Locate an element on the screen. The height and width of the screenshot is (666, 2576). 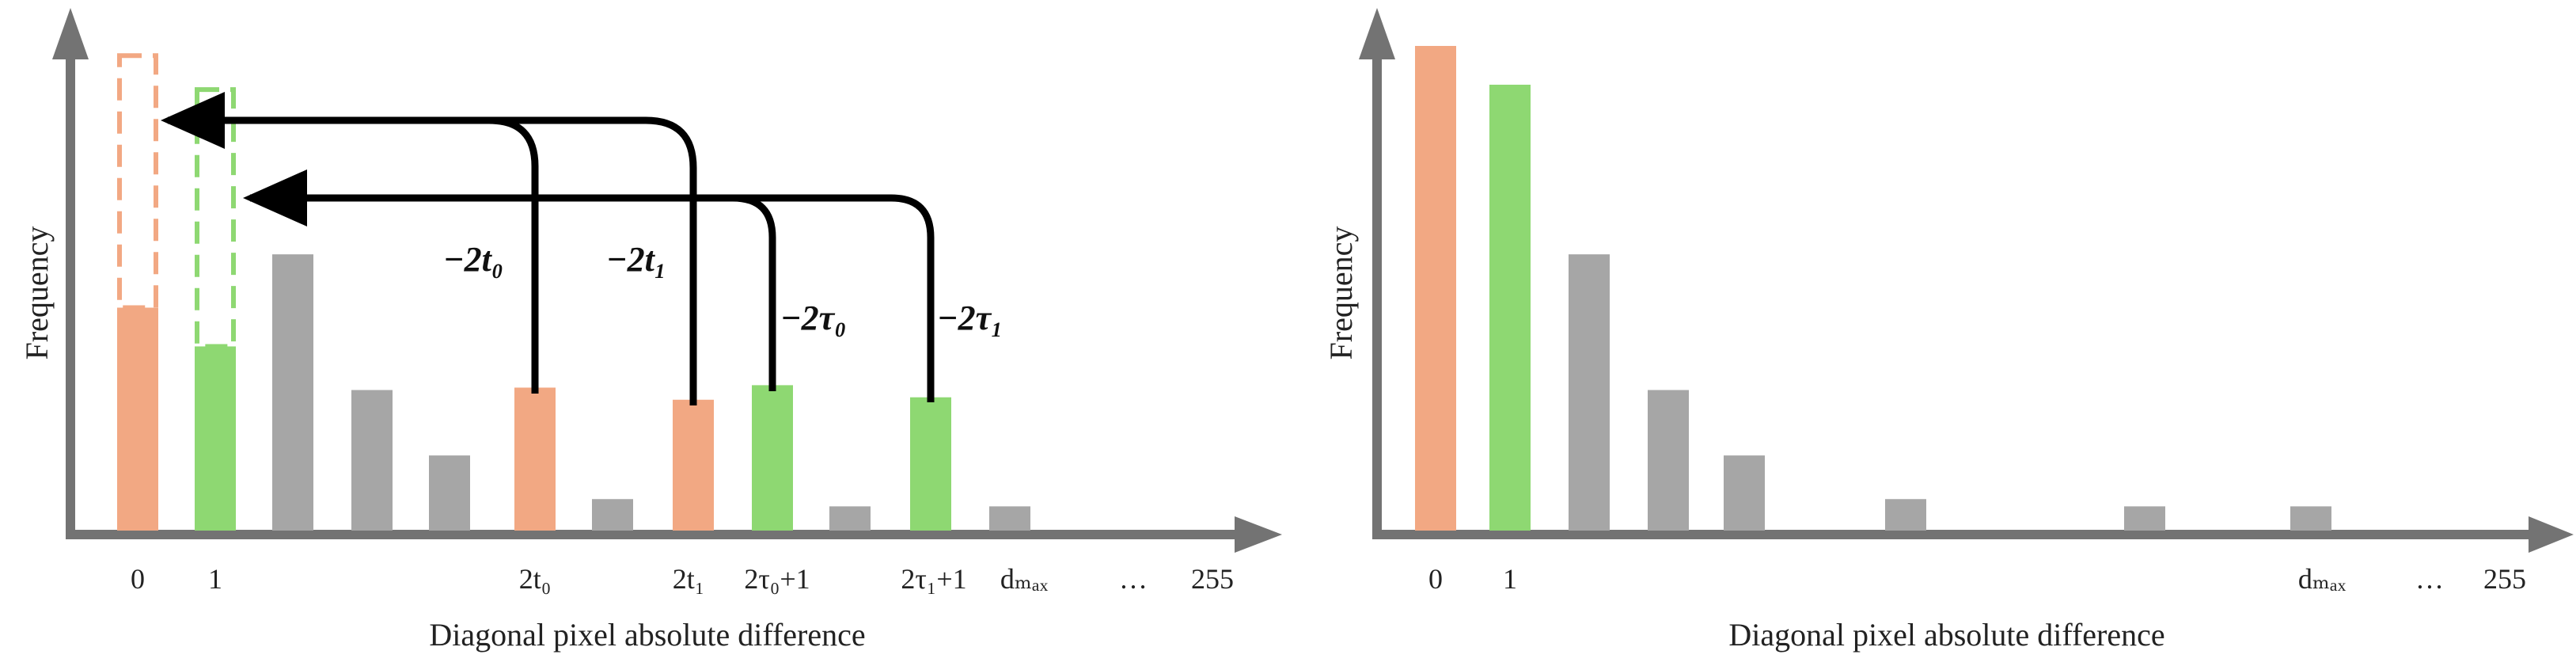
right-tick-0: 0 is located at coordinates (1435, 579).